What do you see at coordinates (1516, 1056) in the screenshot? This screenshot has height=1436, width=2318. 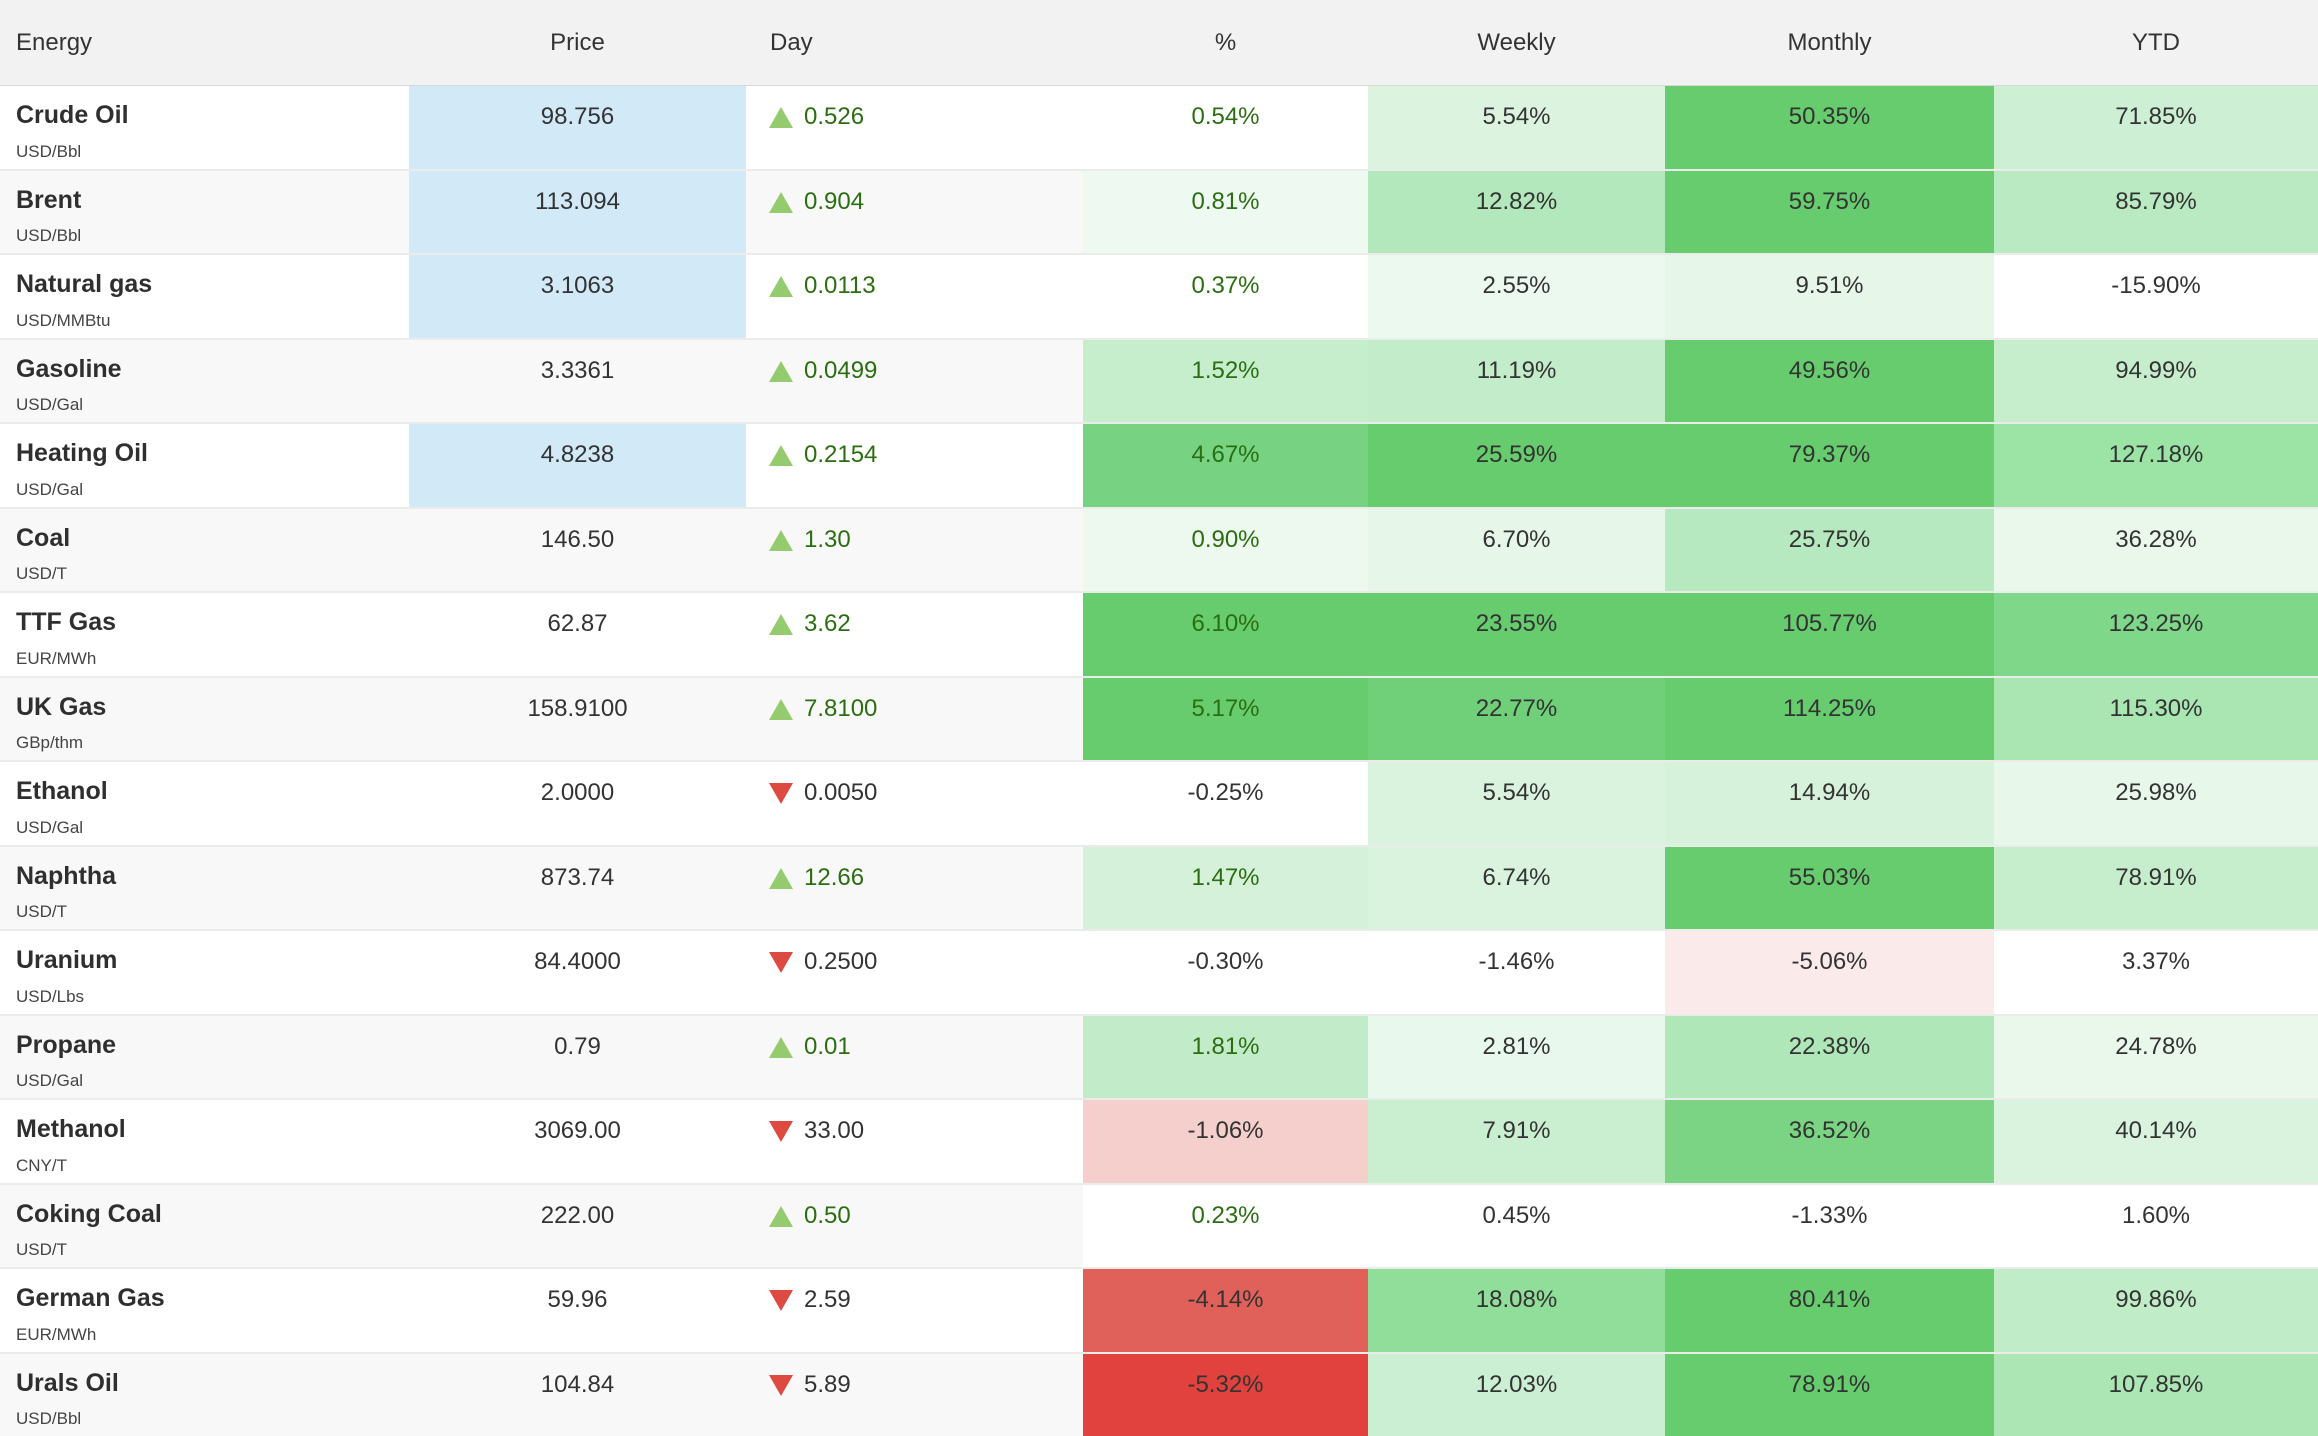 I see `weekly-cell: 2.81%` at bounding box center [1516, 1056].